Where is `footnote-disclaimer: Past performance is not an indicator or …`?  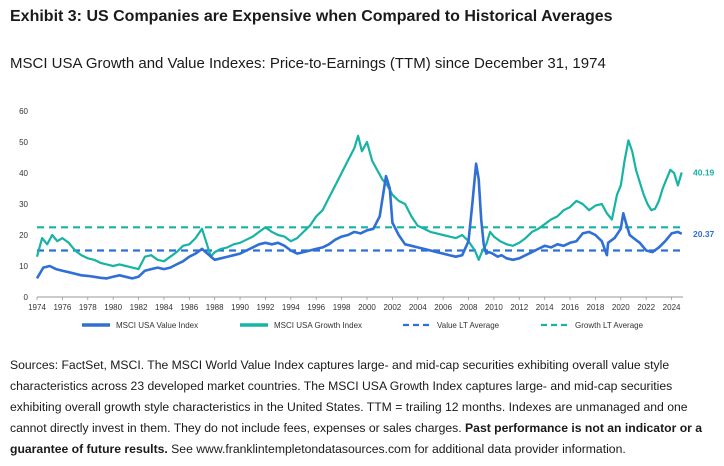
footnote-disclaimer: Past performance is not an indicator or … is located at coordinates (356, 438).